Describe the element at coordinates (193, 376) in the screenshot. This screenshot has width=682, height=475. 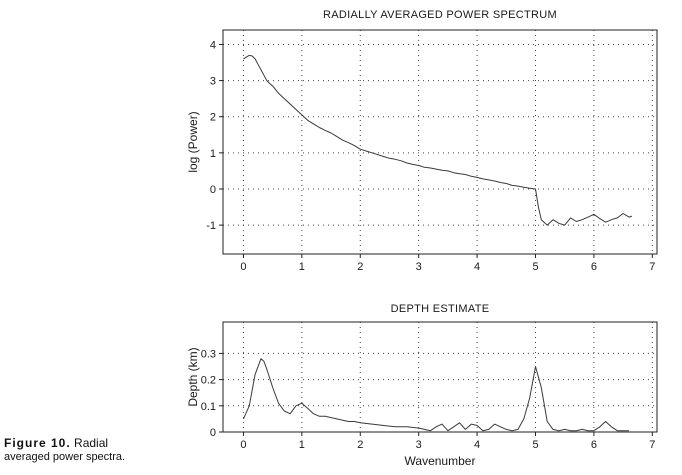
I see `y-axis-label: Depth (km)` at that location.